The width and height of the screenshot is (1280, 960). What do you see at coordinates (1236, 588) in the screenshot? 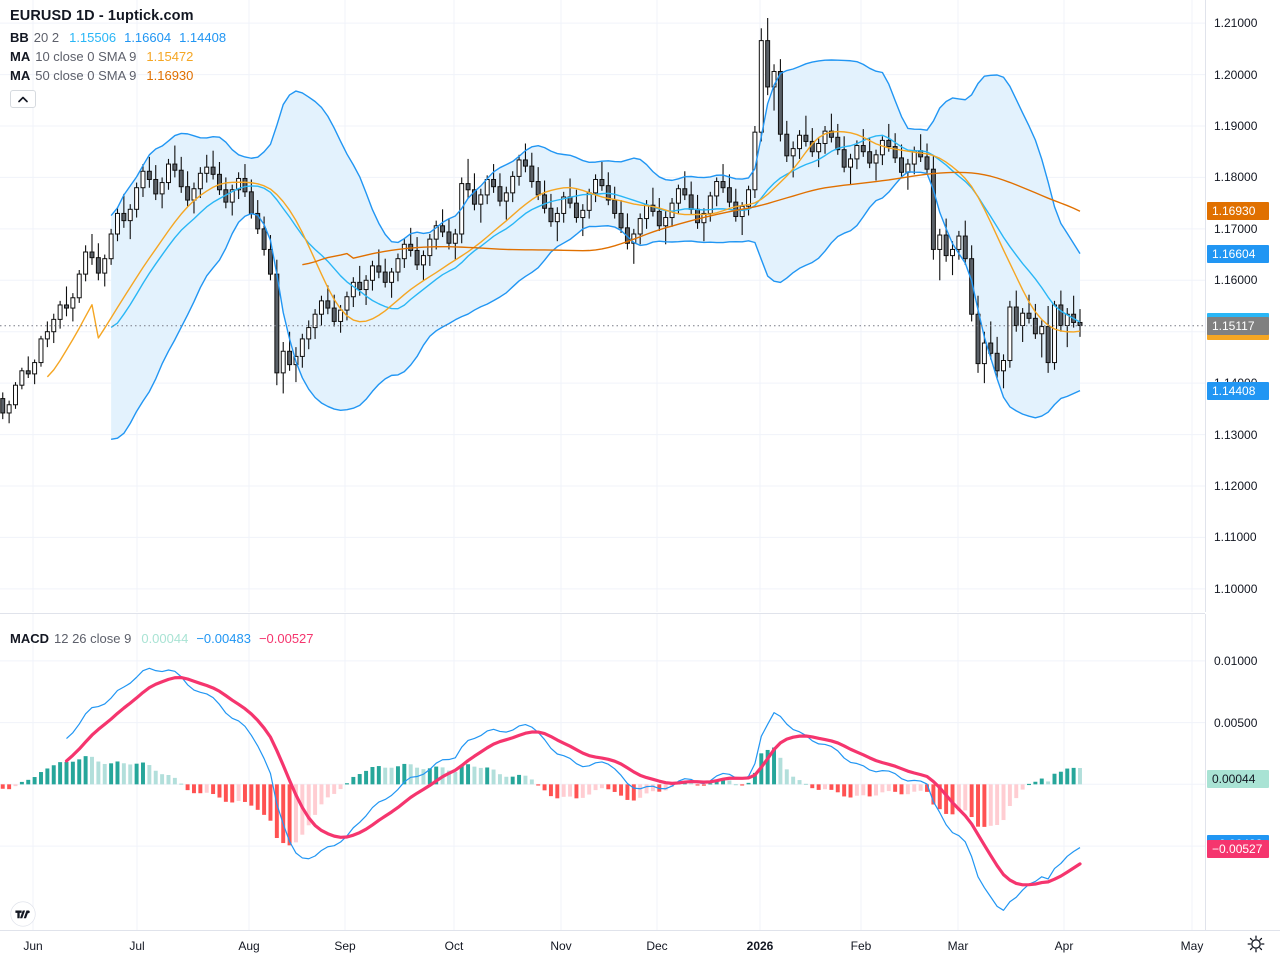
I see `price-tick-label: 1.10000` at bounding box center [1236, 588].